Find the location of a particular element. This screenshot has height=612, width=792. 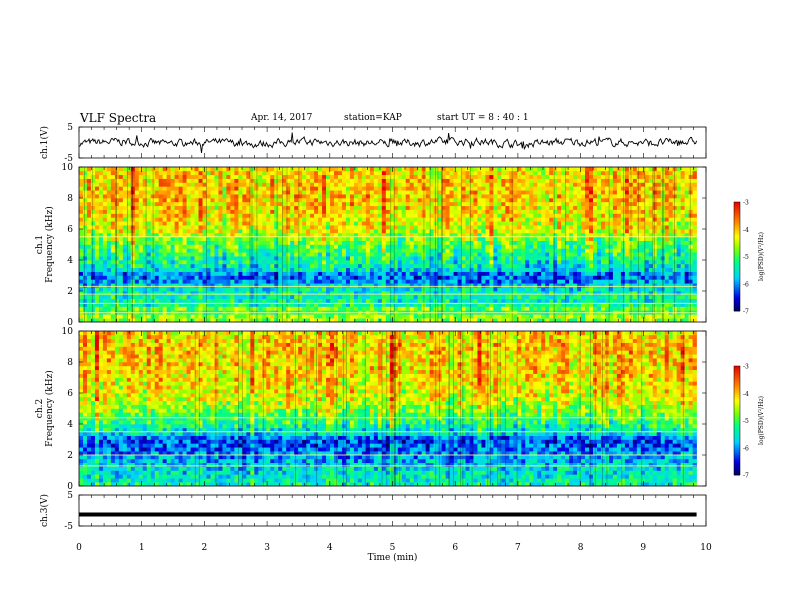

colorbar-ch2: -3 -4 -5 -6 -7 log(PSD)(V²/Hz) is located at coordinates (749, 422).